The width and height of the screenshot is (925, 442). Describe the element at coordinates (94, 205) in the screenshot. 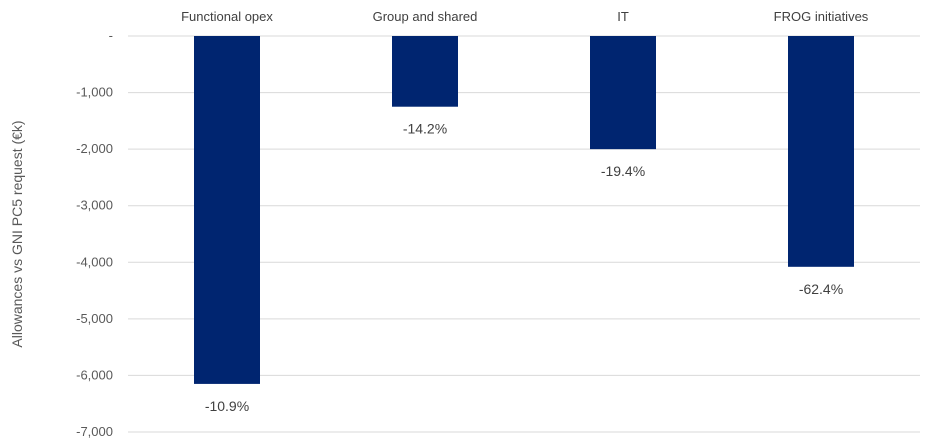

I see `y-tick-label: -3,000` at that location.